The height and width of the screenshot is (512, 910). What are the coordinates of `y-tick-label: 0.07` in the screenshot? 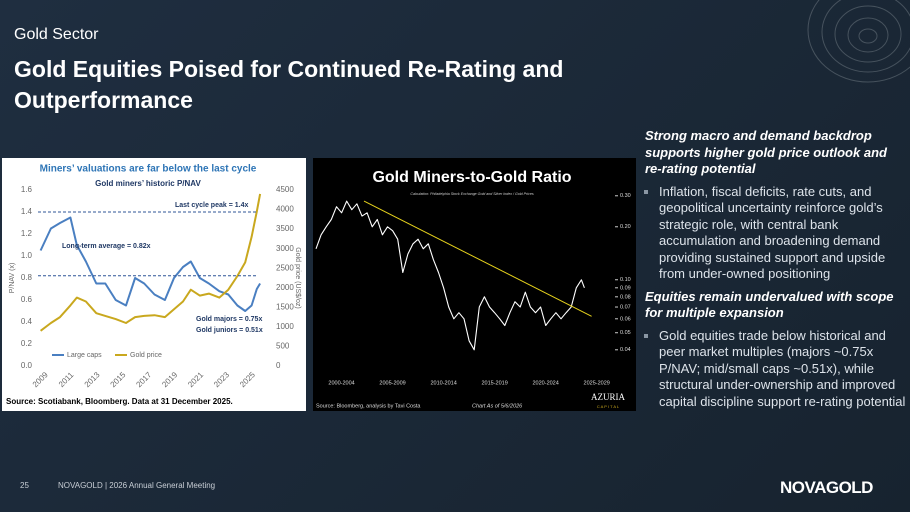 It's located at (625, 307).